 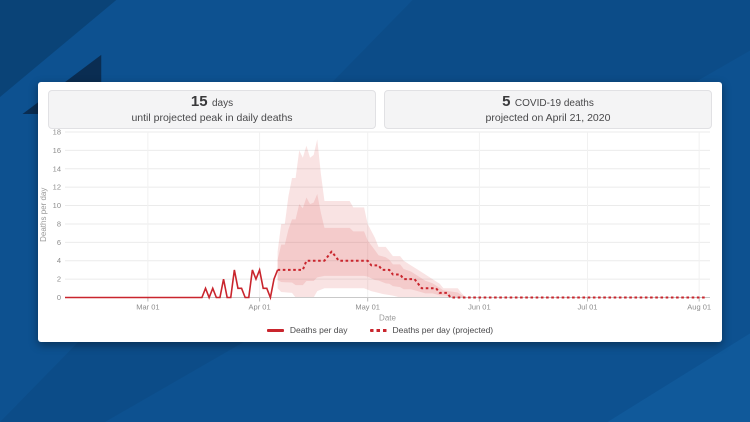 I want to click on svg-text: Deaths per day, so click(x=43, y=215).